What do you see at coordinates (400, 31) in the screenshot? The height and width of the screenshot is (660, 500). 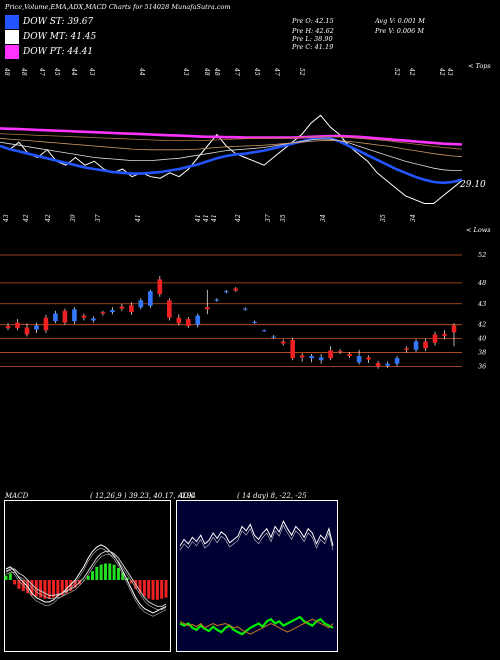 I see `pre-volume: Pre V: 0.006 M` at bounding box center [400, 31].